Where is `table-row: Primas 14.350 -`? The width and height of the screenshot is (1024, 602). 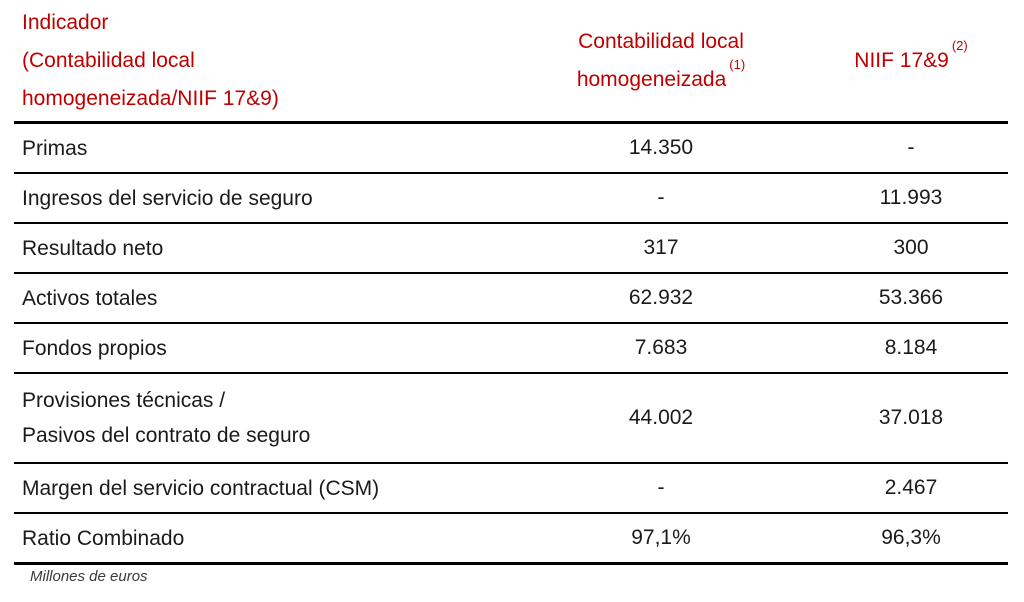
table-row: Primas 14.350 - is located at coordinates (511, 149).